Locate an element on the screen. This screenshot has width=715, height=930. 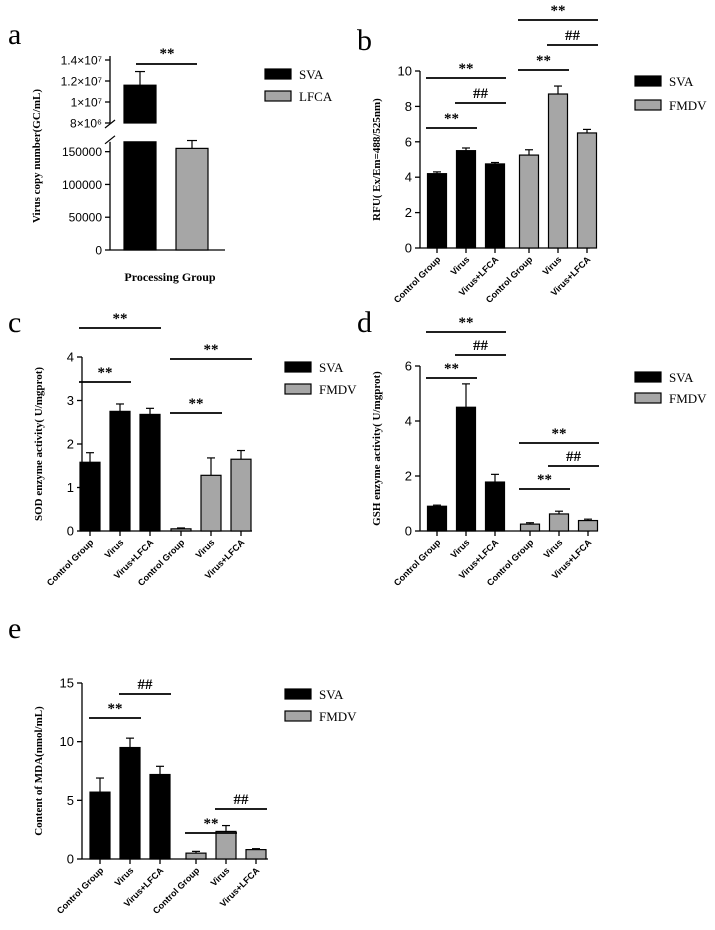
panel-c-sig-label-2: ** is located at coordinates (196, 404).